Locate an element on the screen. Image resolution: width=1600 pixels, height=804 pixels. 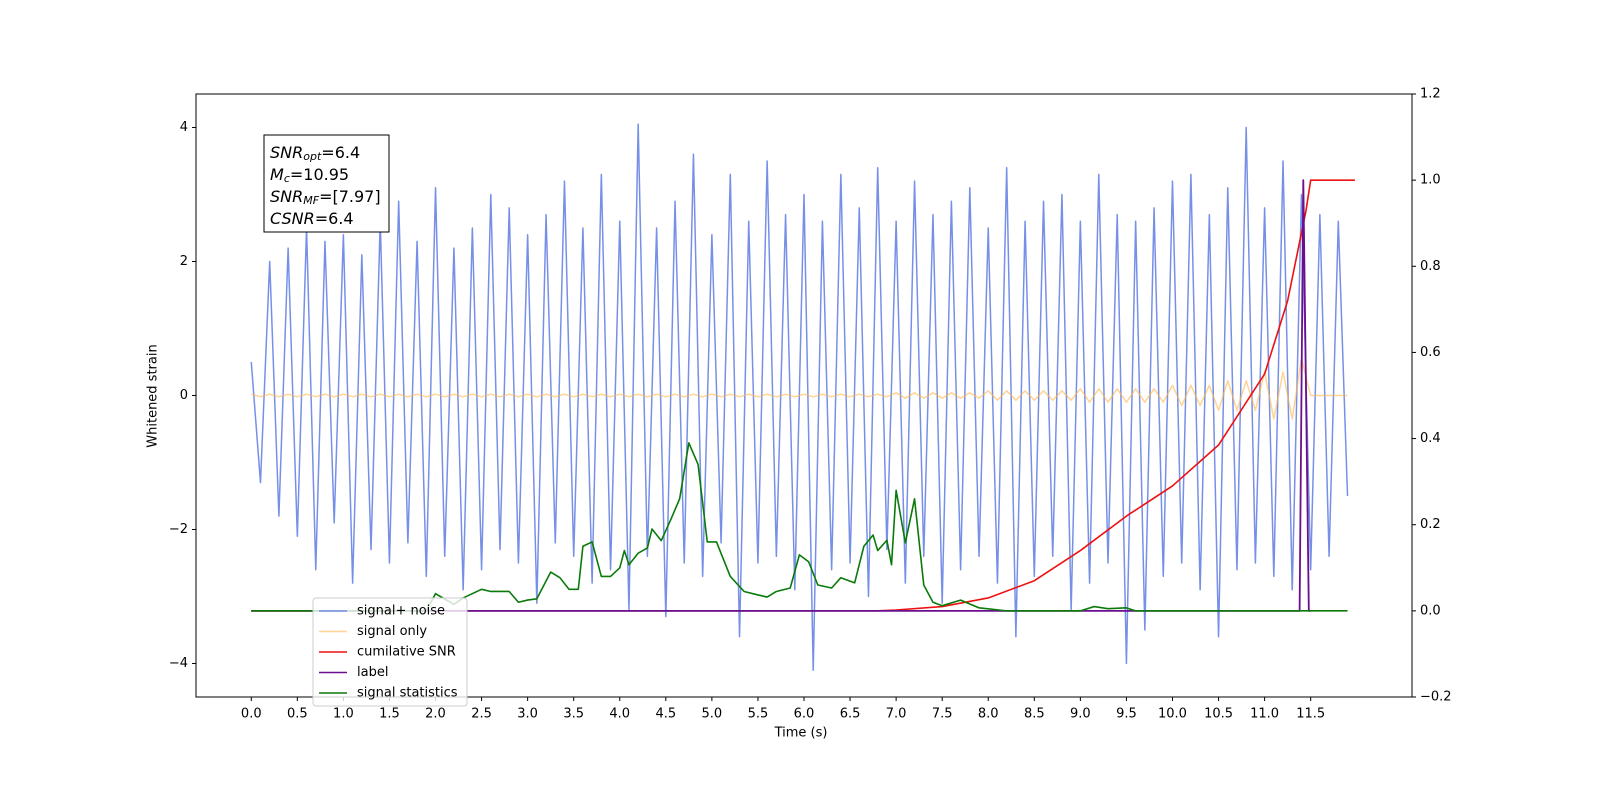
x-tick-label: 3.5 is located at coordinates (573, 714).